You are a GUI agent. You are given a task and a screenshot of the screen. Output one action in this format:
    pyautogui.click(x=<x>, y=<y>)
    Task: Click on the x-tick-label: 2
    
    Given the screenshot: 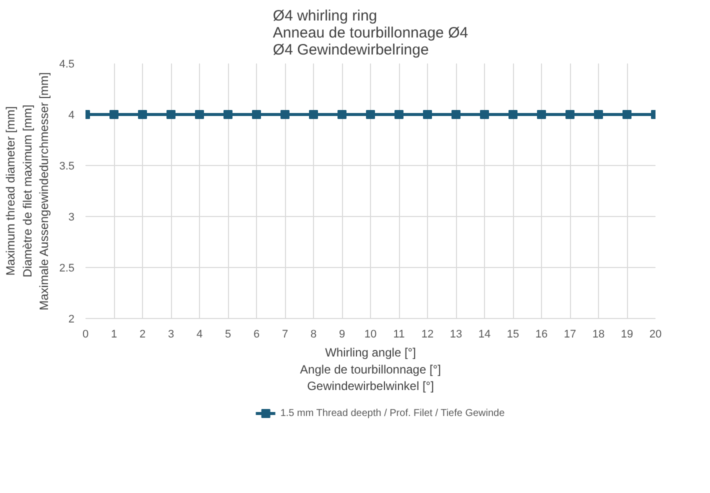 What is the action you would take?
    pyautogui.click(x=142, y=334)
    